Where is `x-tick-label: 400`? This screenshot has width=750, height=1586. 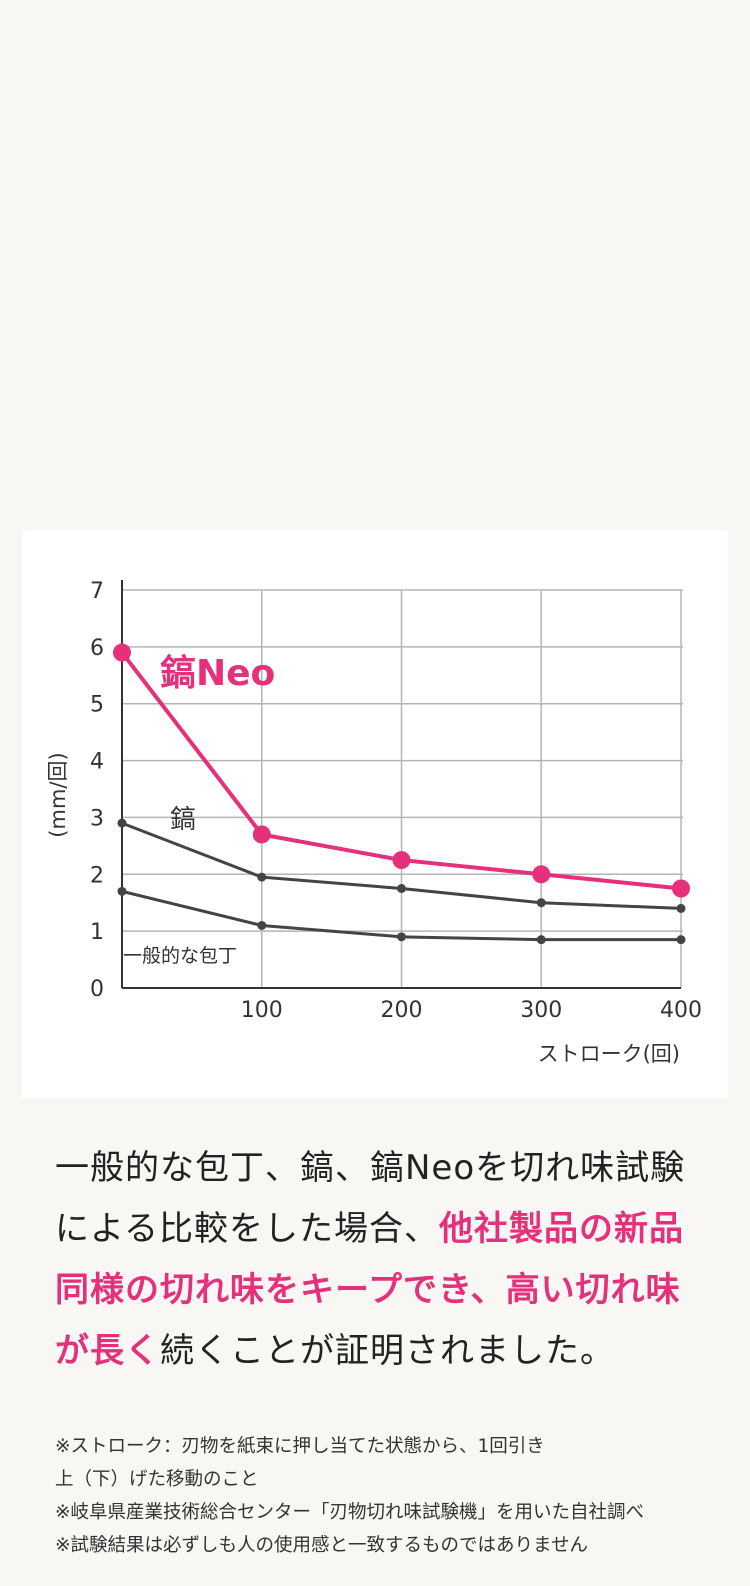
x-tick-label: 400 is located at coordinates (681, 1010).